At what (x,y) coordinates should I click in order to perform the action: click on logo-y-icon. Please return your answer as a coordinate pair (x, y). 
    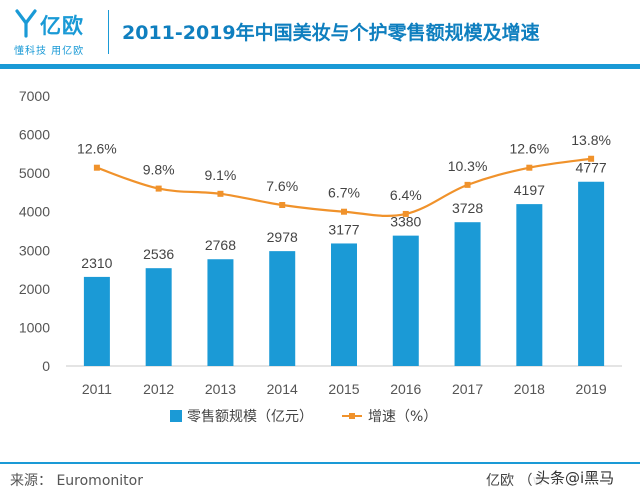
    Looking at the image, I should click on (26, 23).